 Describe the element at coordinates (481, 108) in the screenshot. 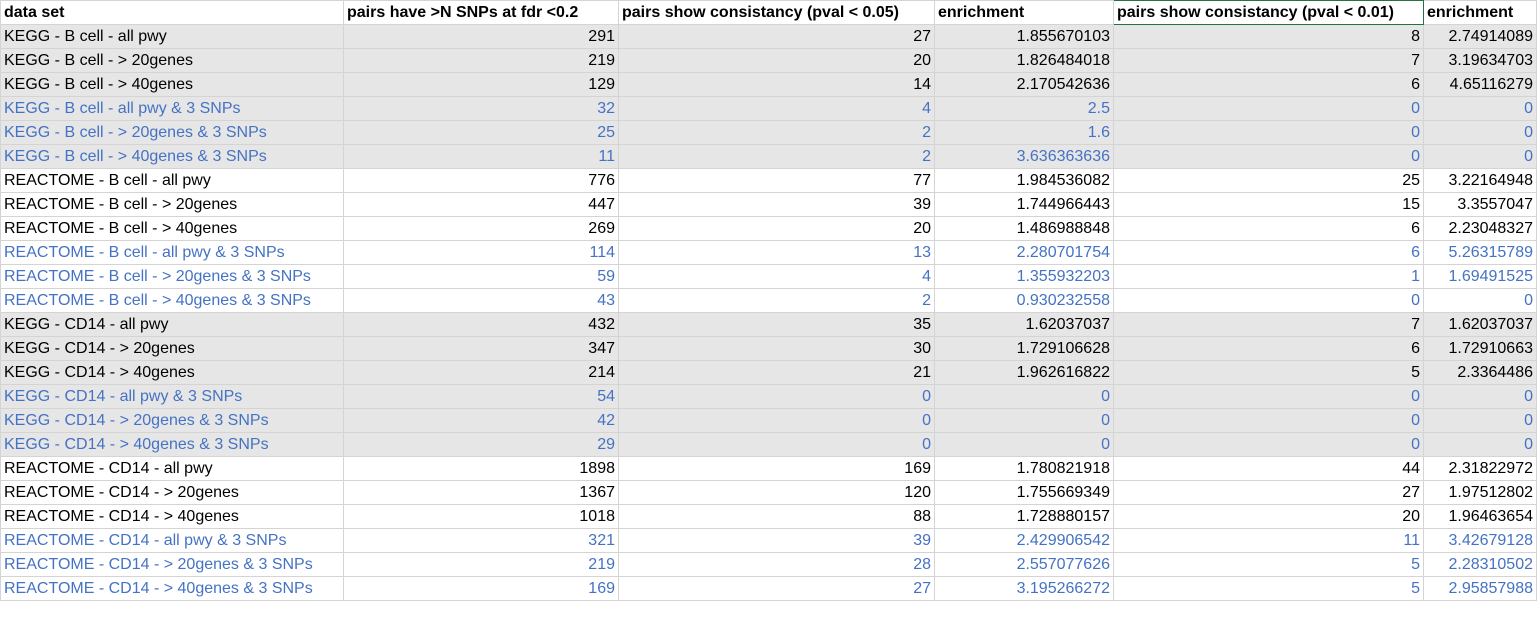

I see `pairs-snps-cell: 32` at that location.